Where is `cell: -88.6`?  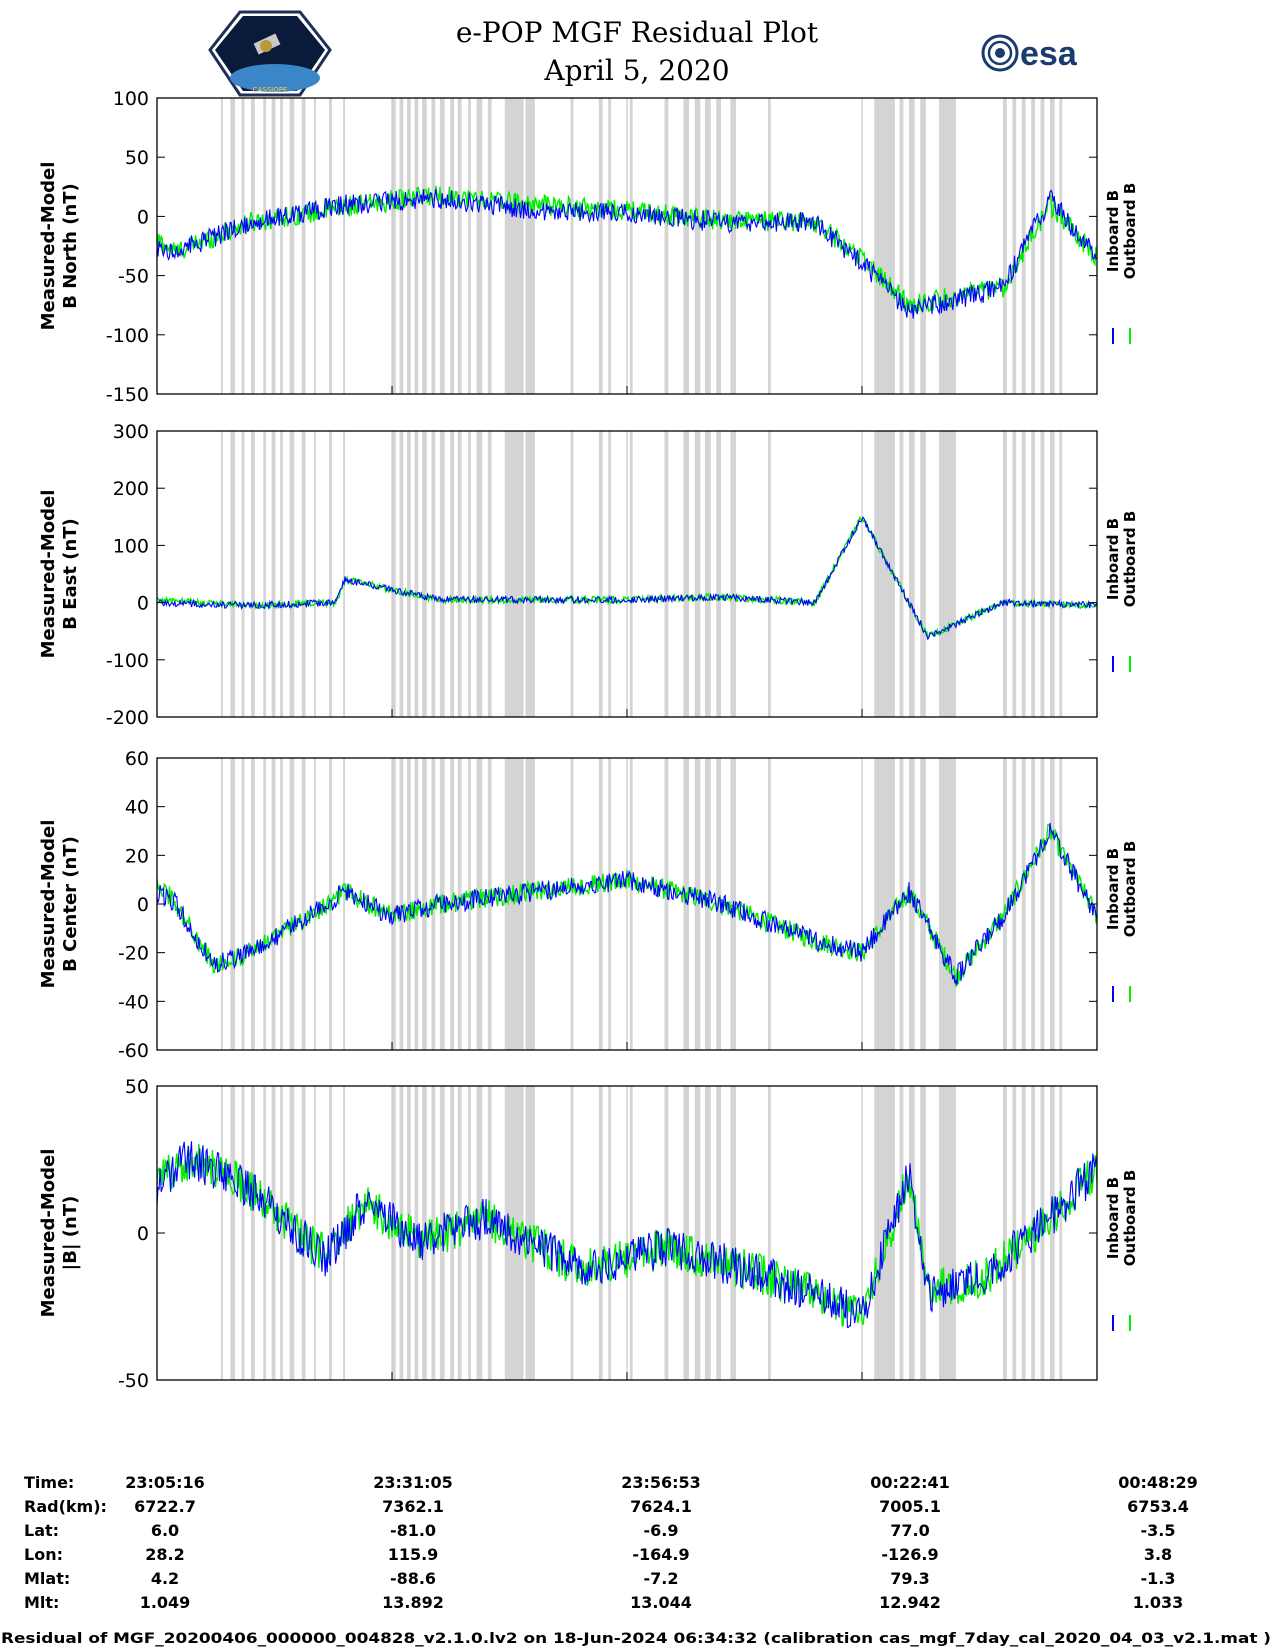 cell: -88.6 is located at coordinates (413, 1578).